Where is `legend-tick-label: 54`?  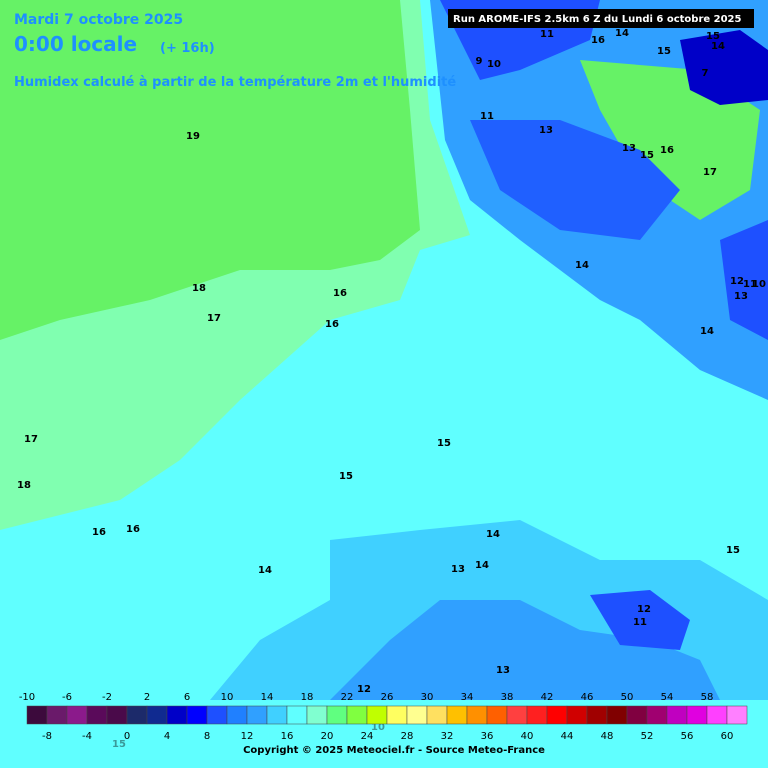 legend-tick-label: 54 is located at coordinates (667, 697).